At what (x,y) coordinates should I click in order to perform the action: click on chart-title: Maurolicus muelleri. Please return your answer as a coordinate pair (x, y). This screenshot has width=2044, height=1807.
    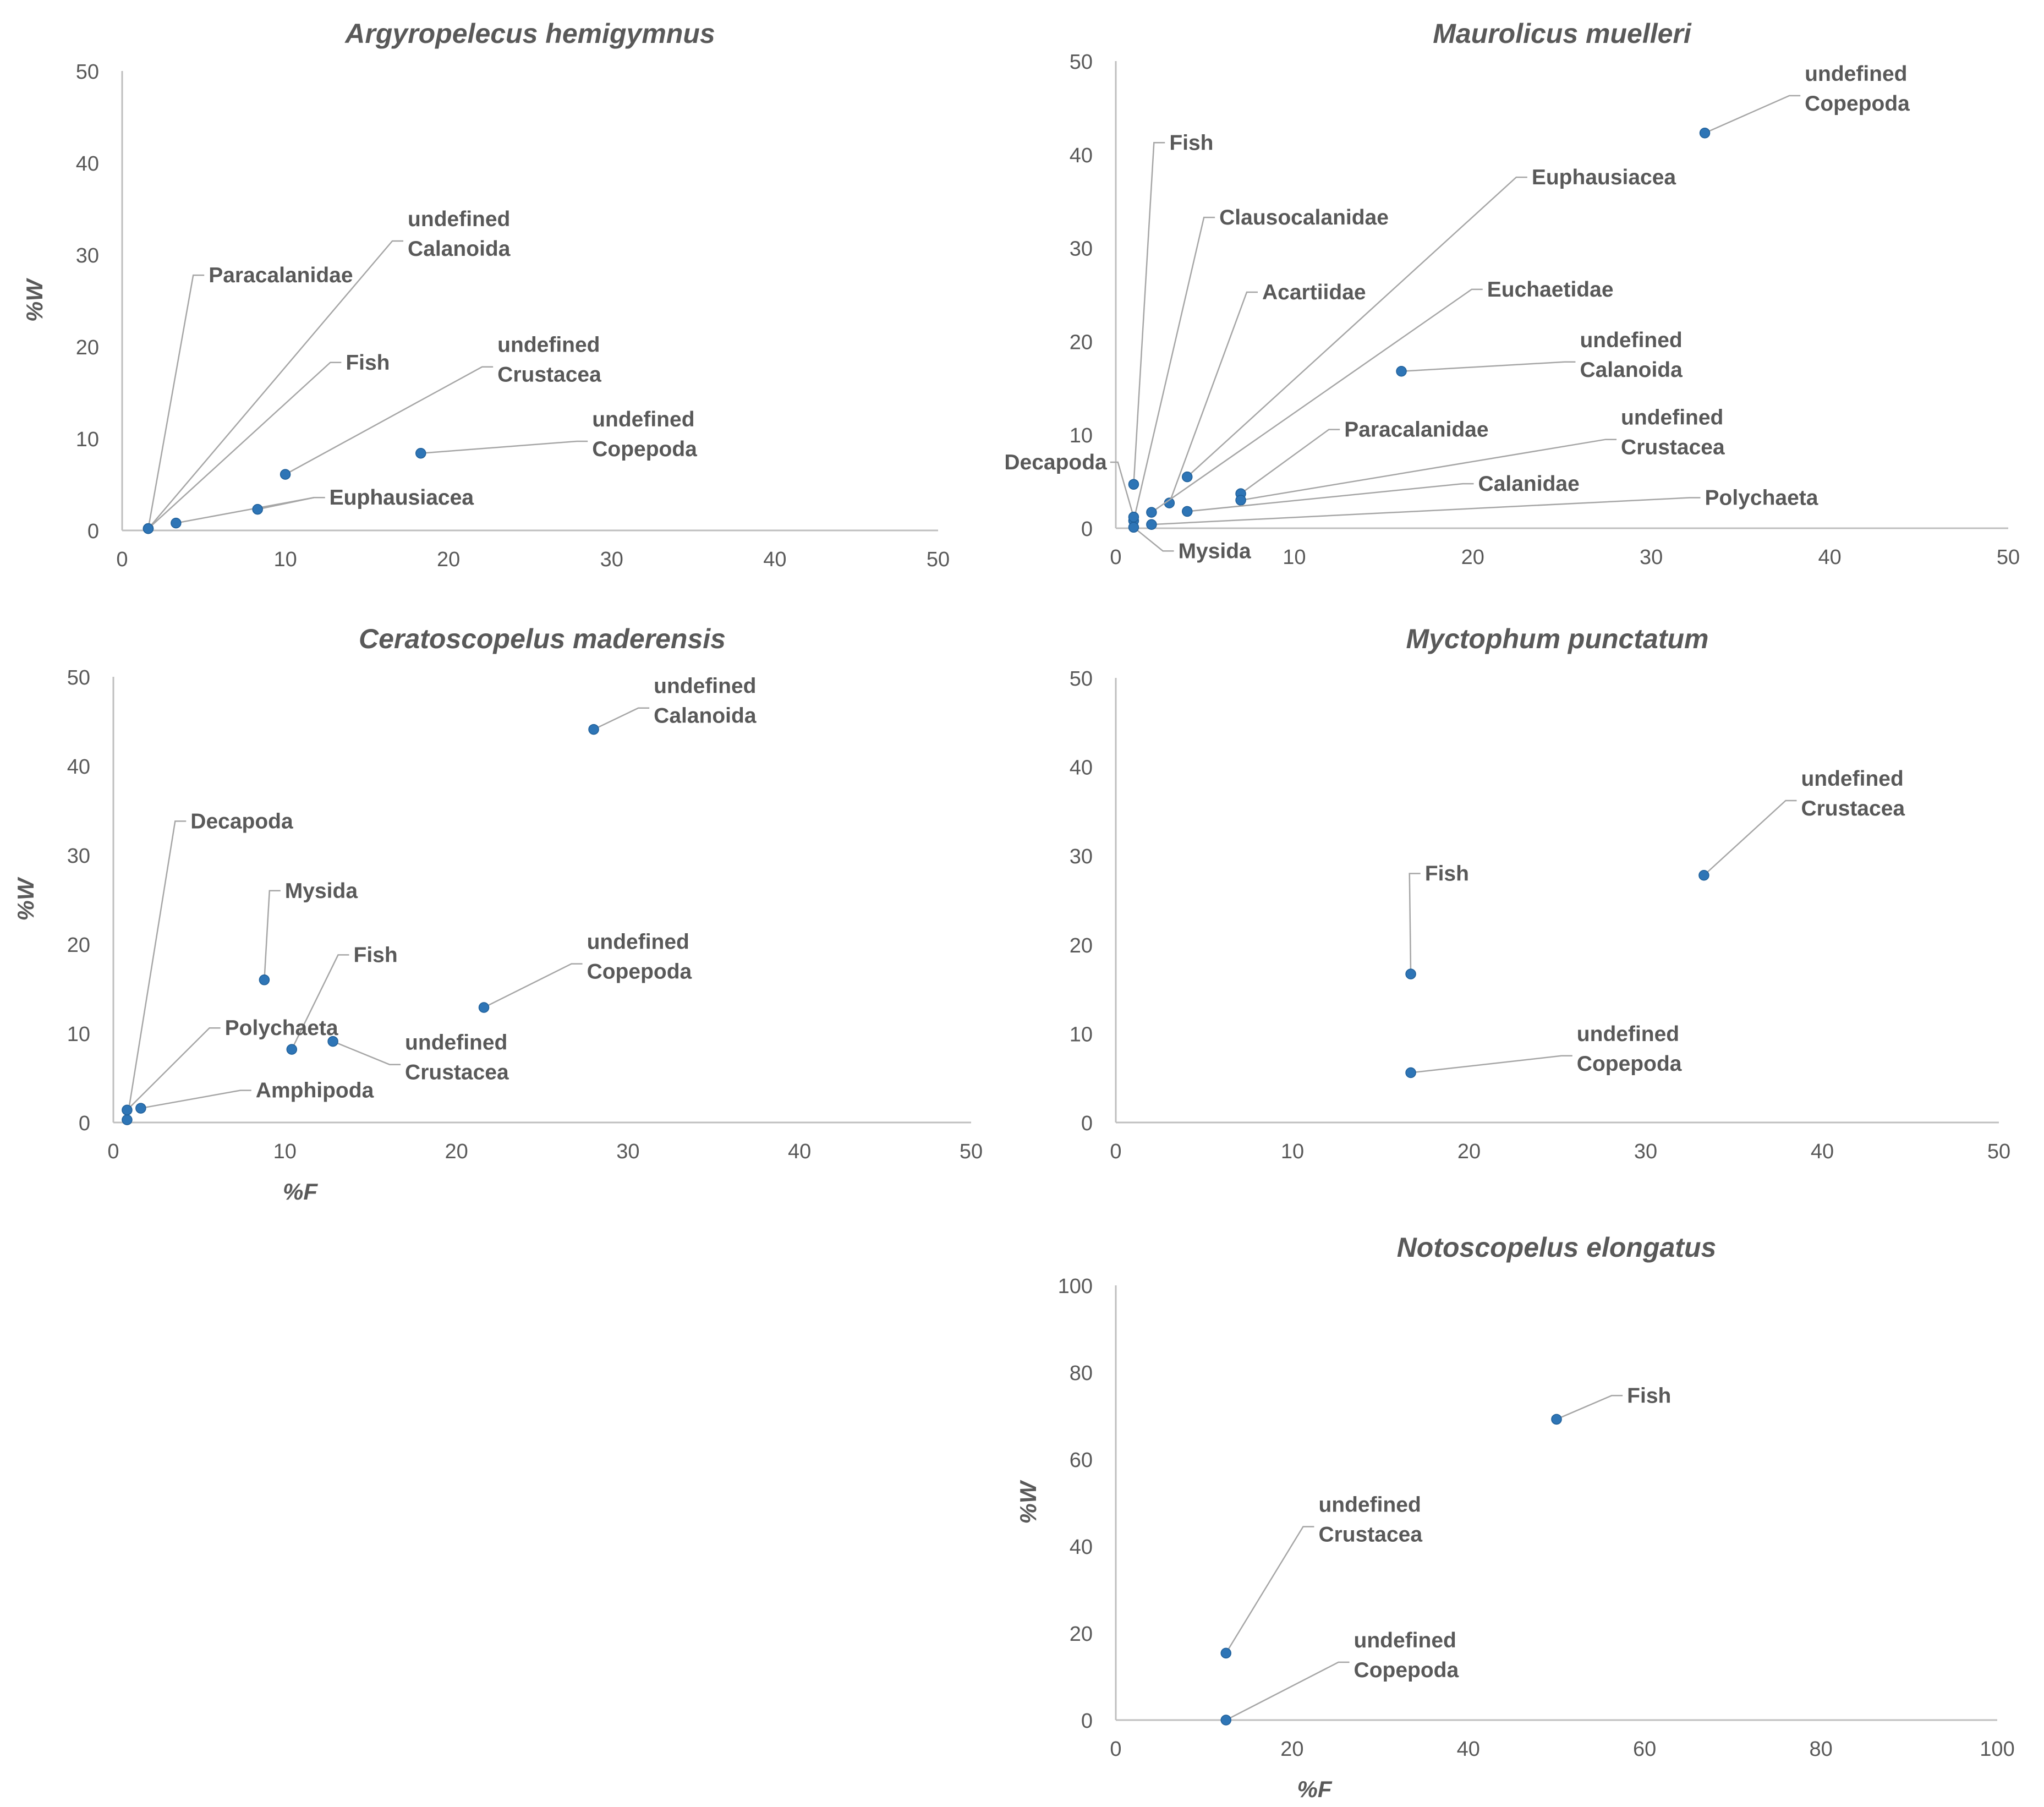
    Looking at the image, I should click on (1563, 33).